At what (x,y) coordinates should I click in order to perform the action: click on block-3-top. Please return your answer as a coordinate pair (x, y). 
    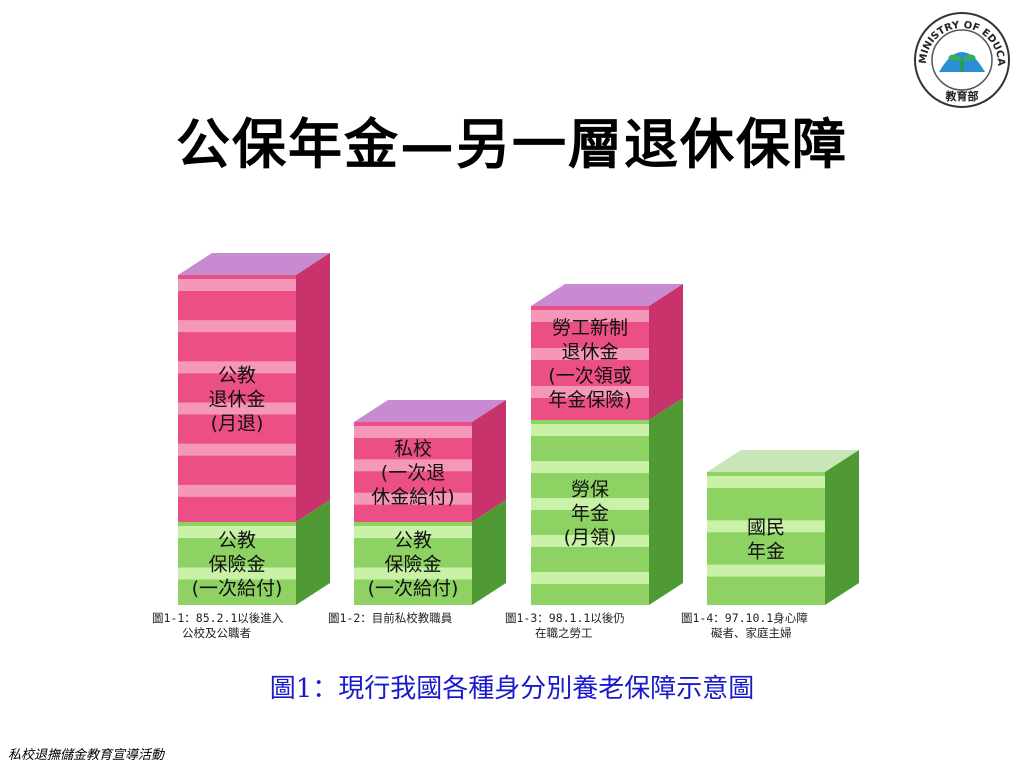
    Looking at the image, I should click on (783, 461).